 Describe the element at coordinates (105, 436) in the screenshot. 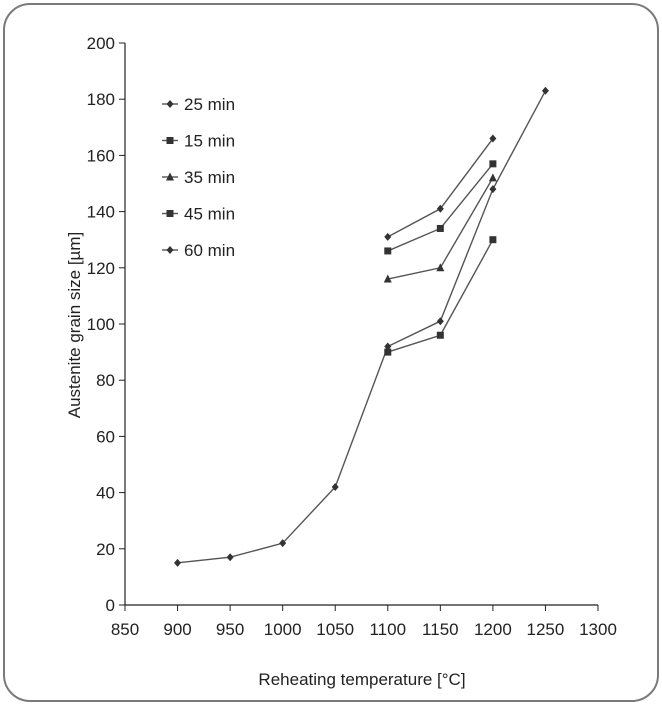

I see `y-tick-label: 60` at that location.